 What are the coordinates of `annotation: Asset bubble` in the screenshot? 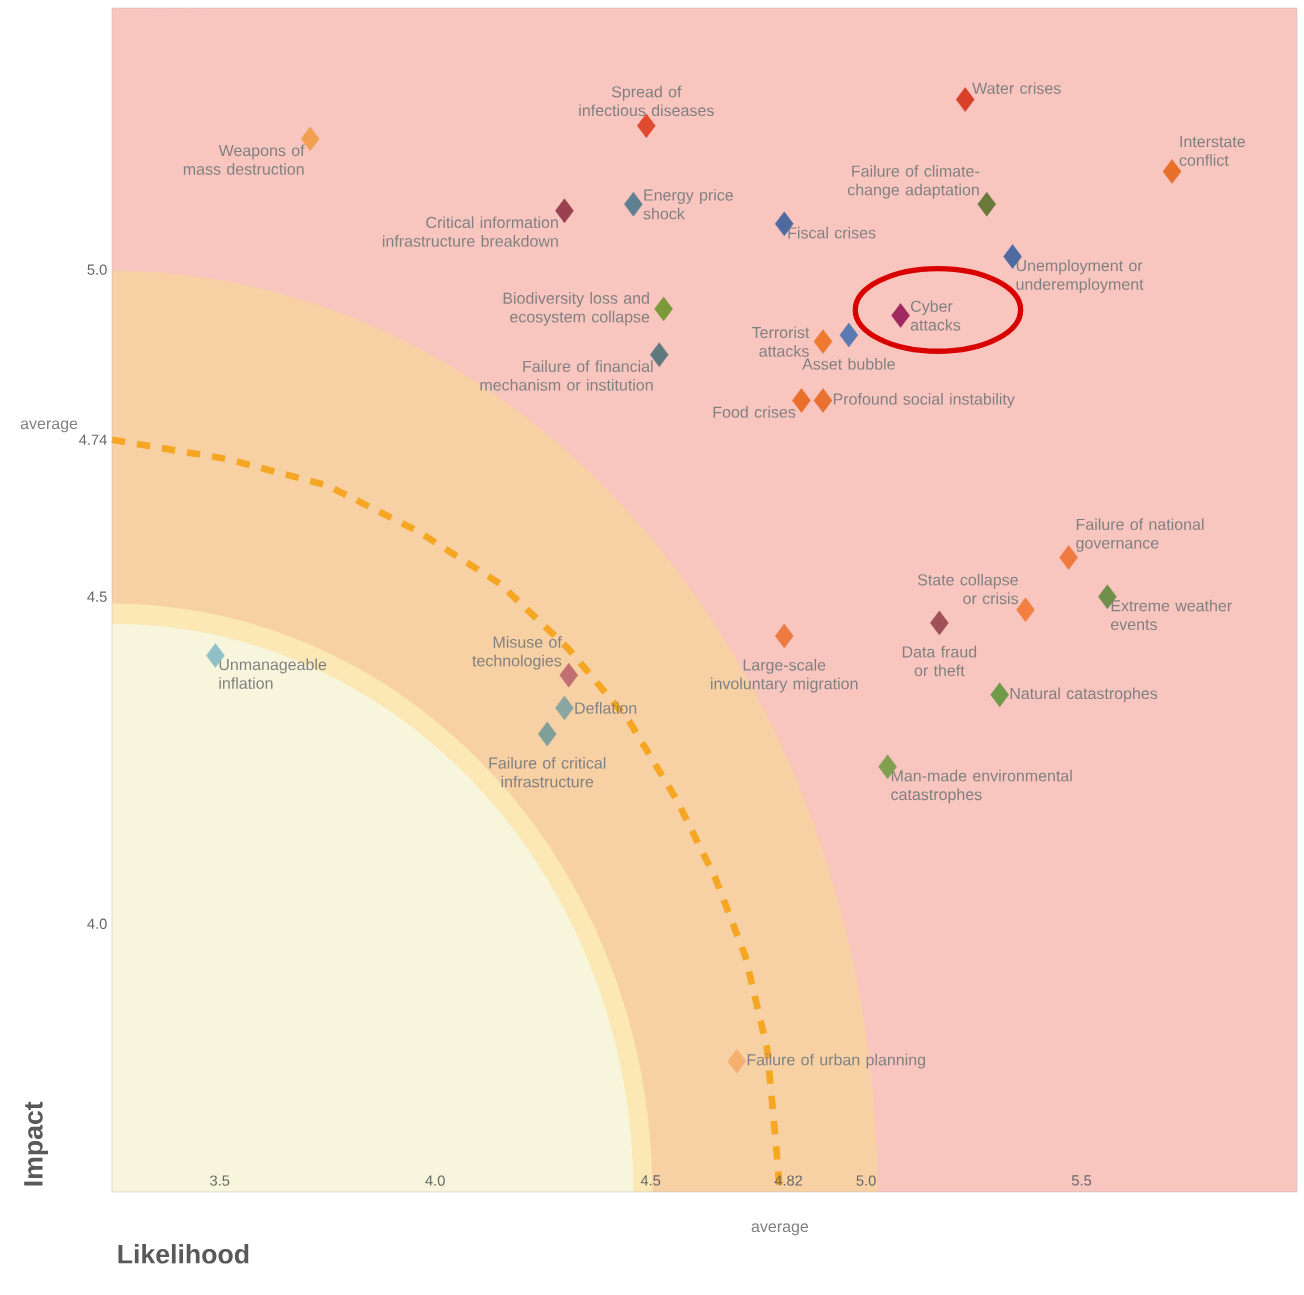 It's located at (848, 364).